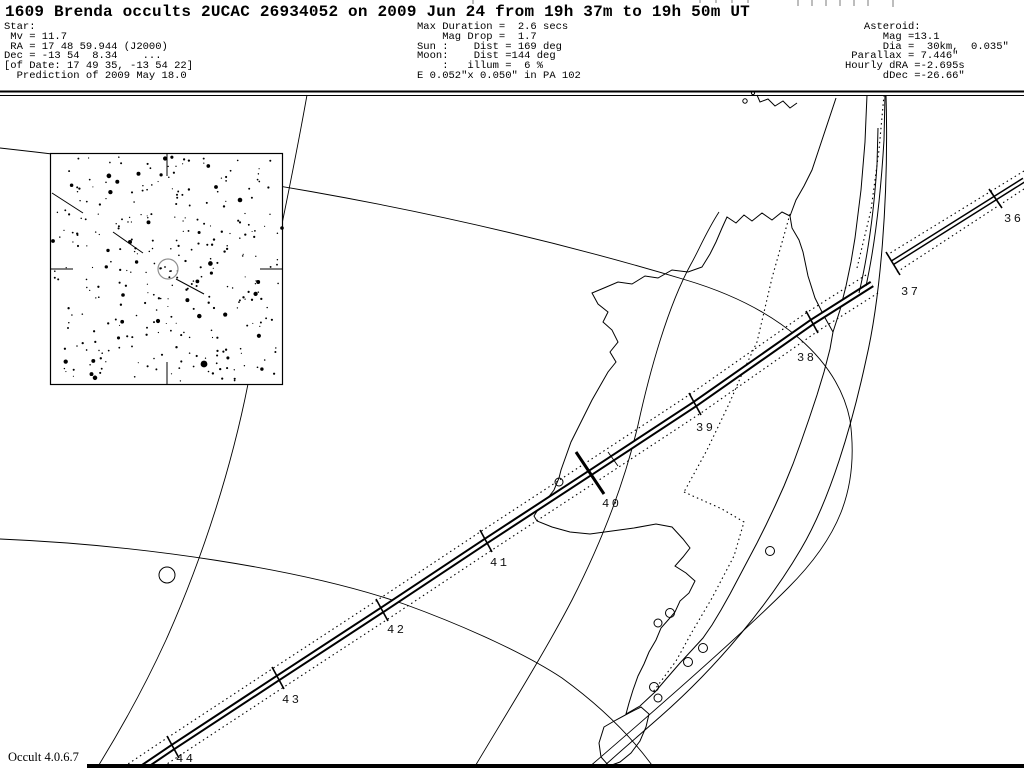 The height and width of the screenshot is (768, 1024). What do you see at coordinates (664, 590) in the screenshot?
I see `city-markers` at bounding box center [664, 590].